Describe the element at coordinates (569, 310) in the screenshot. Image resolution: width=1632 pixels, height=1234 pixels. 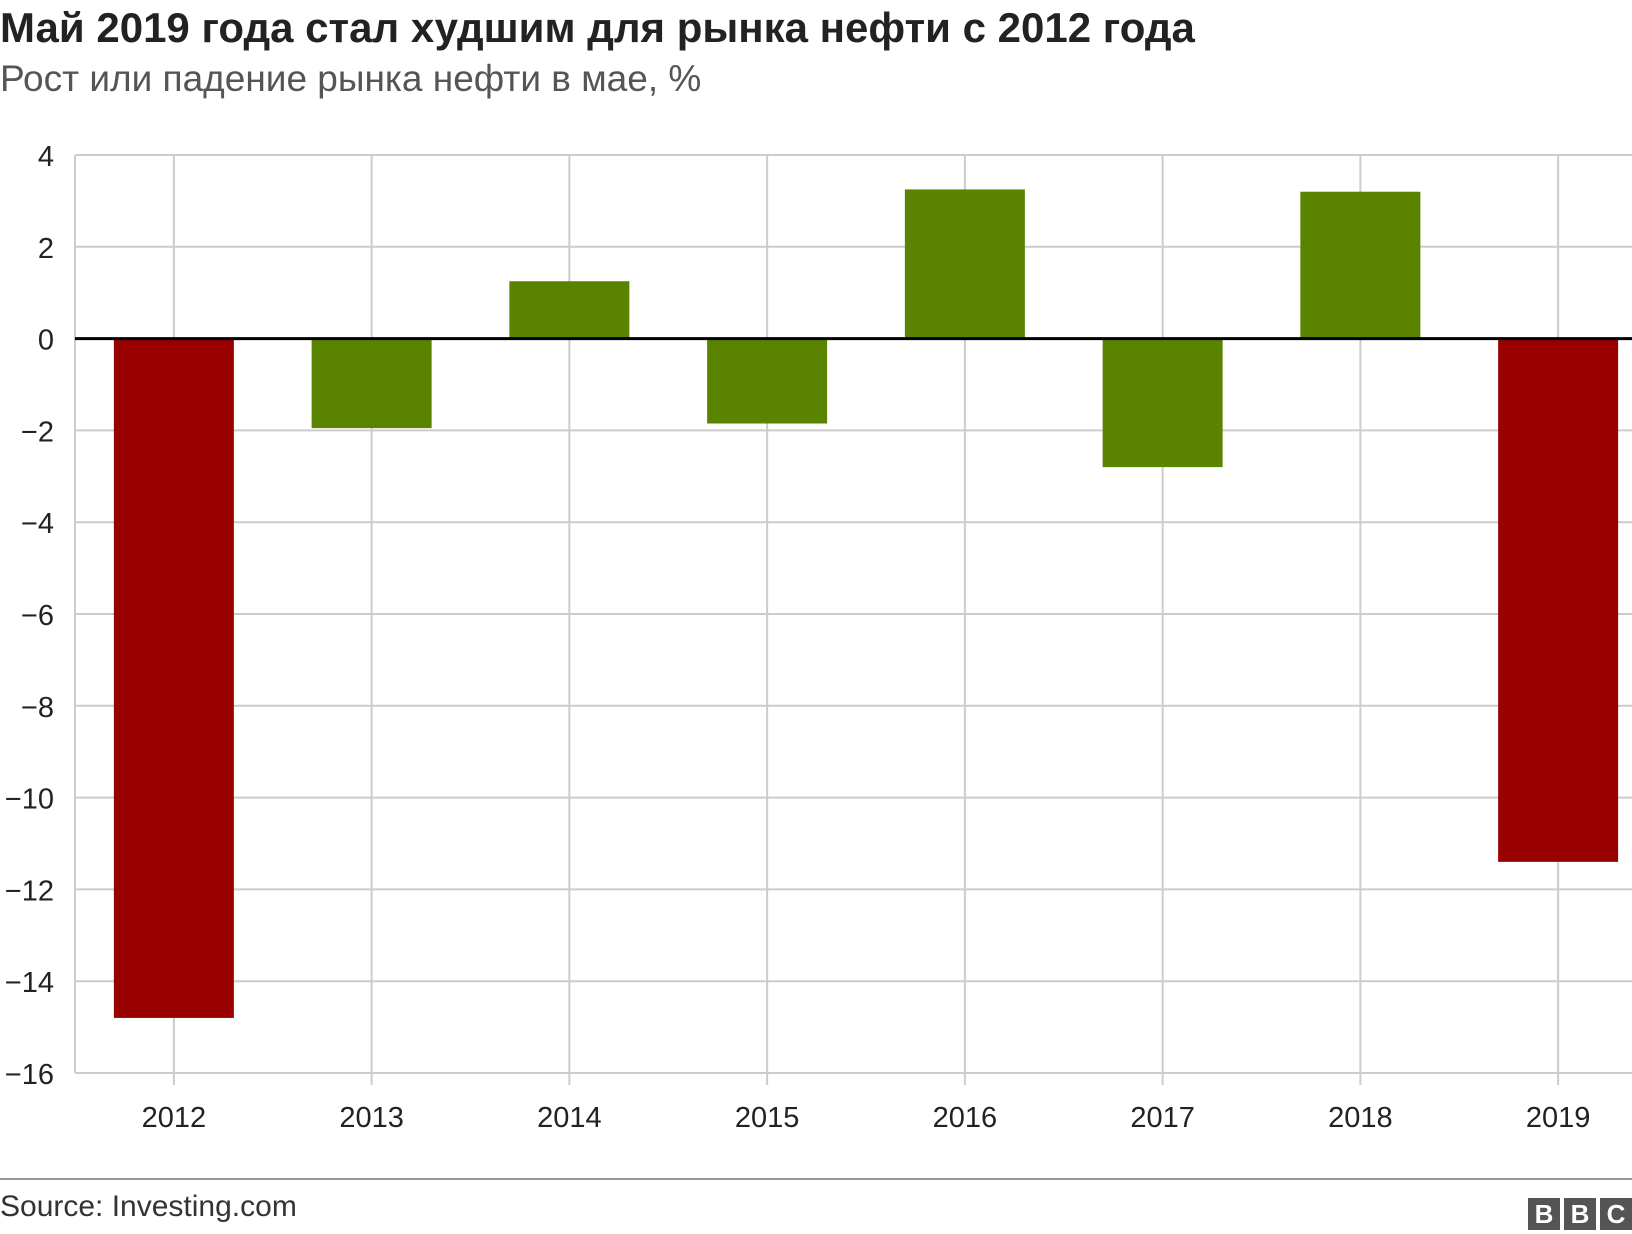
I see `bar-2014` at that location.